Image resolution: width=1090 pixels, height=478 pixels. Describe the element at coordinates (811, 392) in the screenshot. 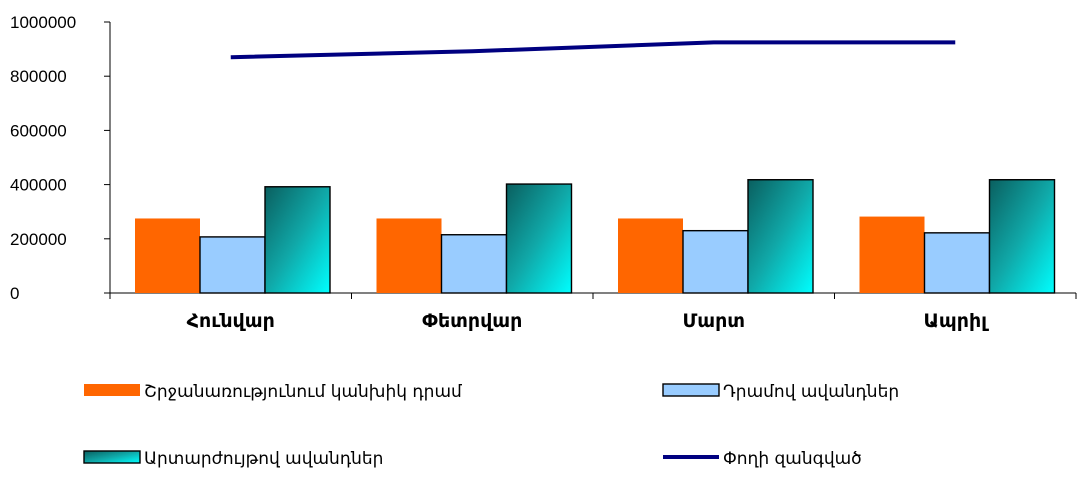

I see `legend-label: Դրամով ավանդներ` at that location.